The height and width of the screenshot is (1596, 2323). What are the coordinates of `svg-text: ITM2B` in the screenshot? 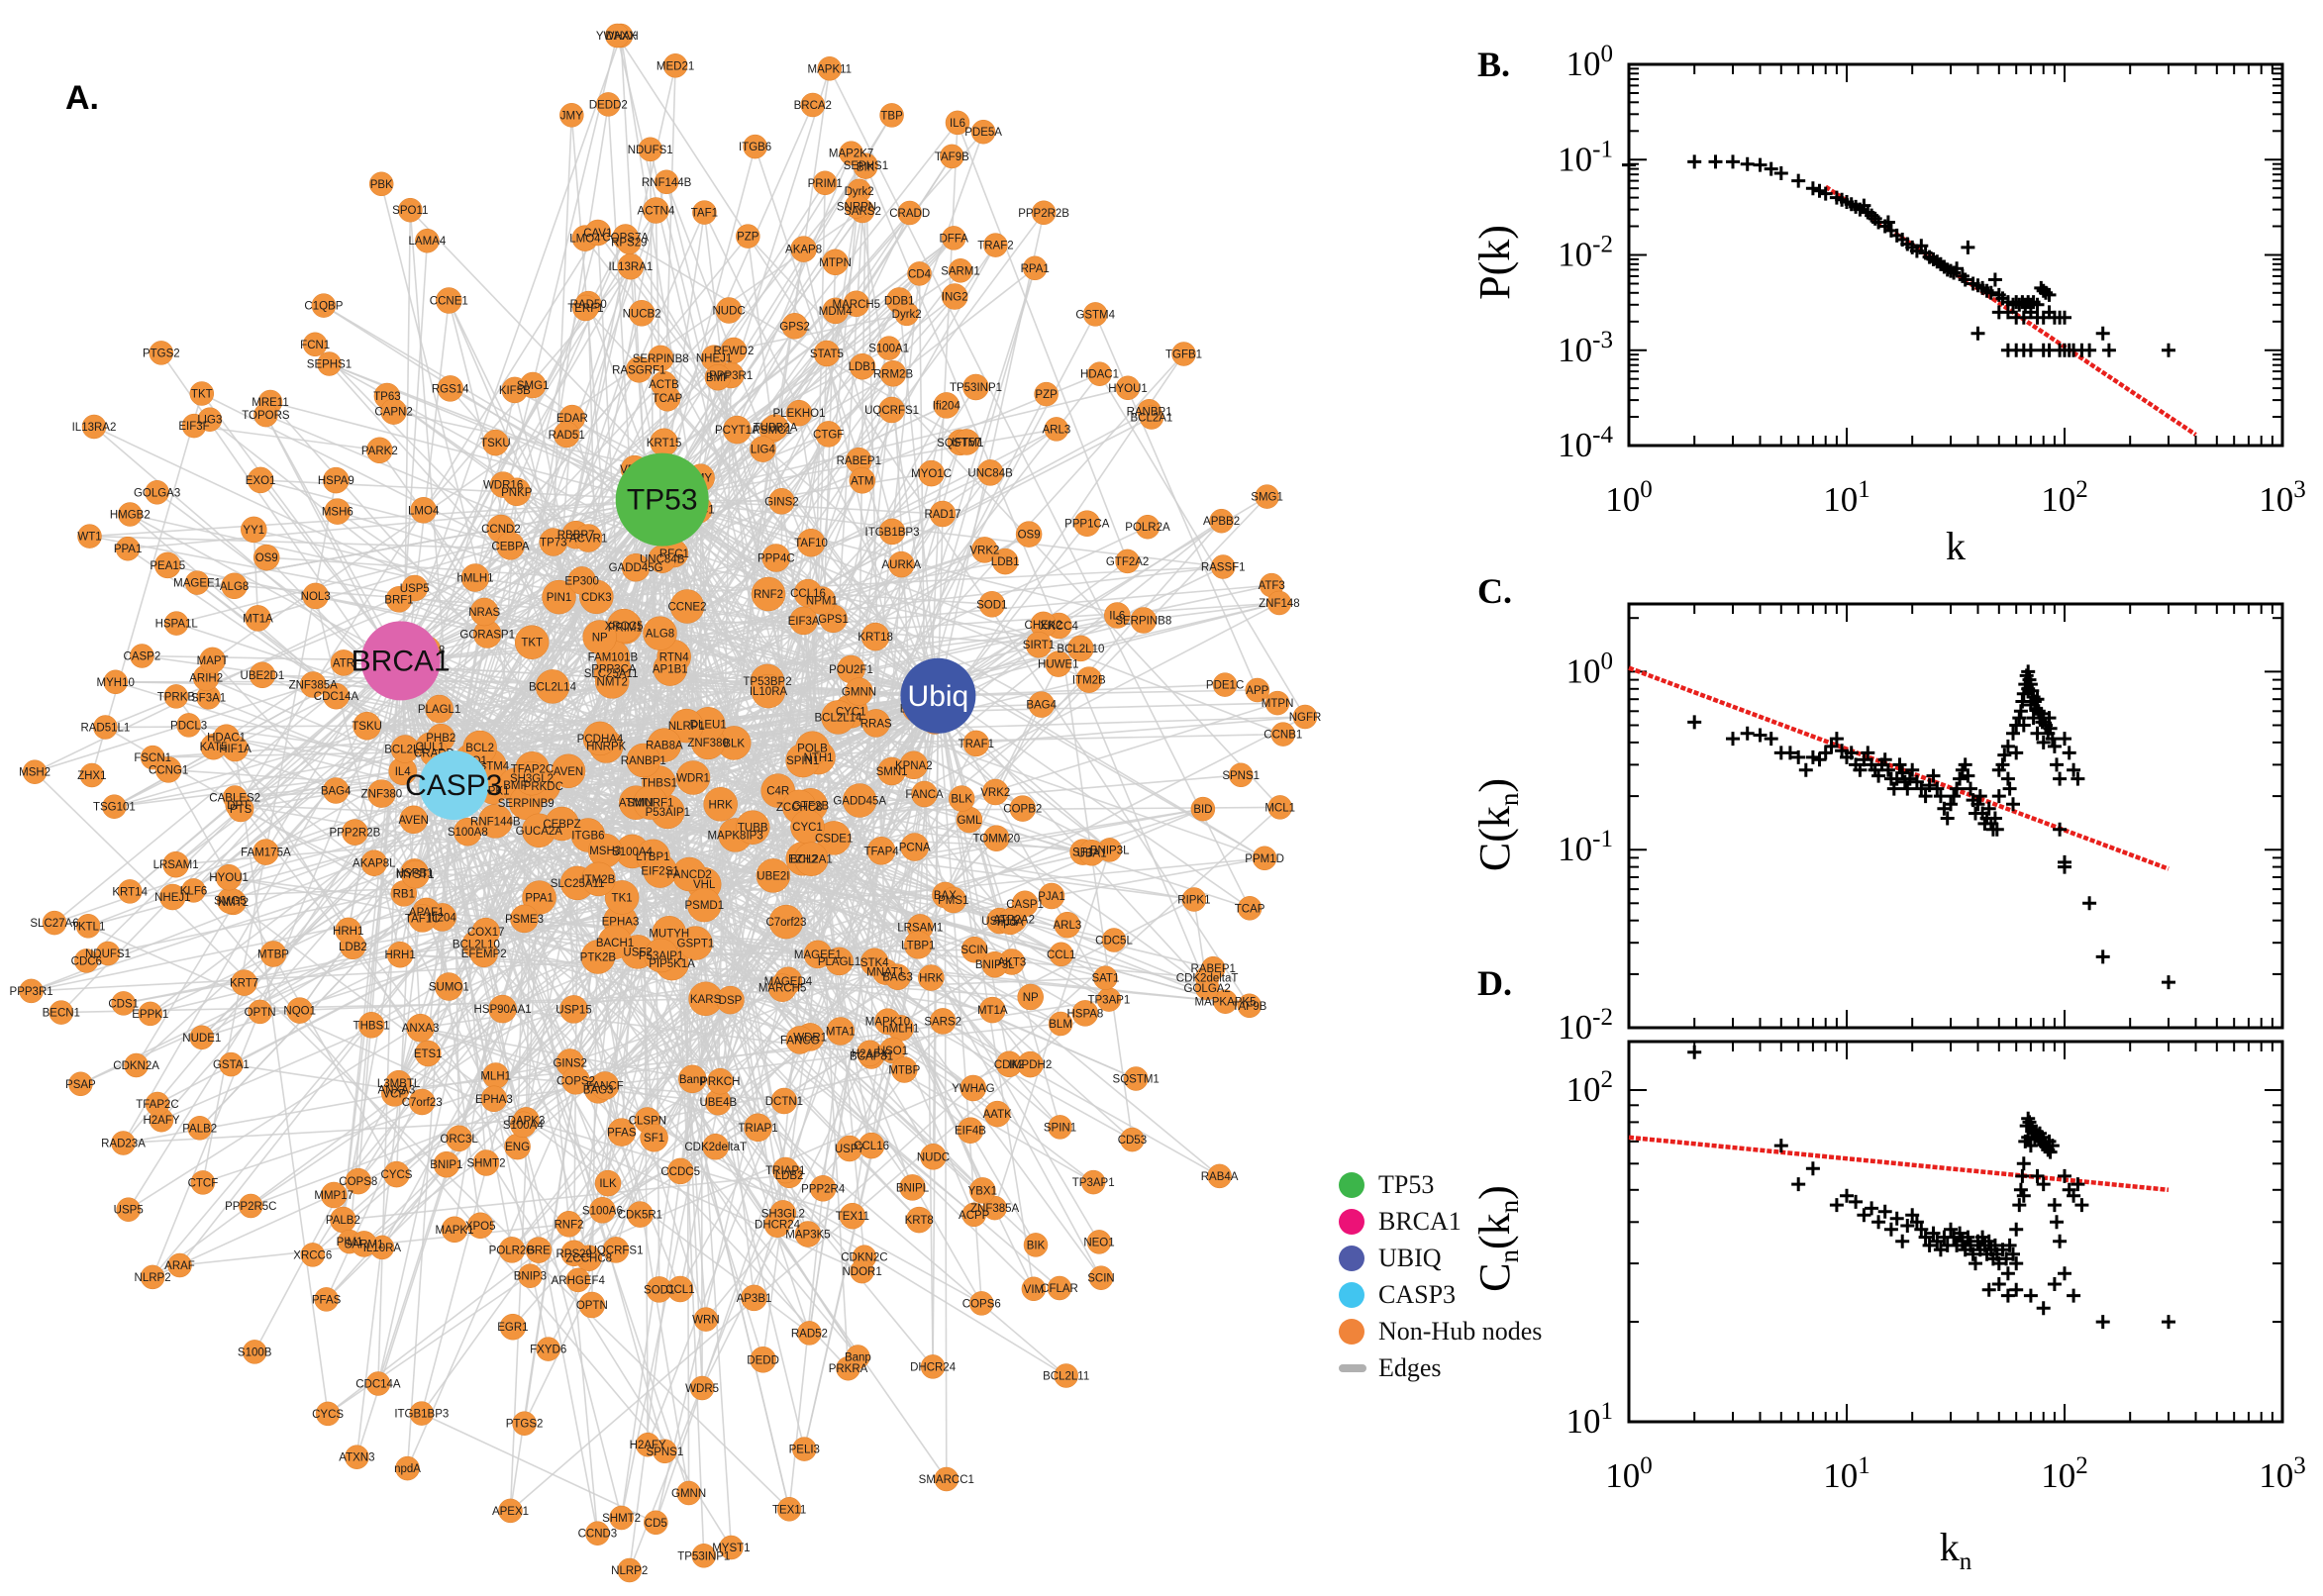 It's located at (598, 880).